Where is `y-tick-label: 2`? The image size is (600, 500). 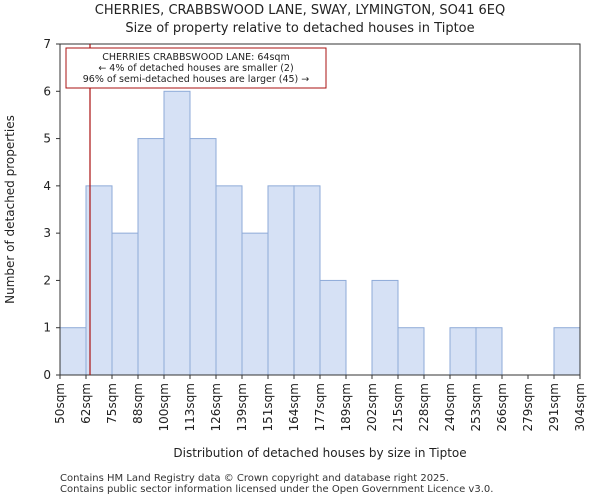
y-tick-label: 2 is located at coordinates (47, 280).